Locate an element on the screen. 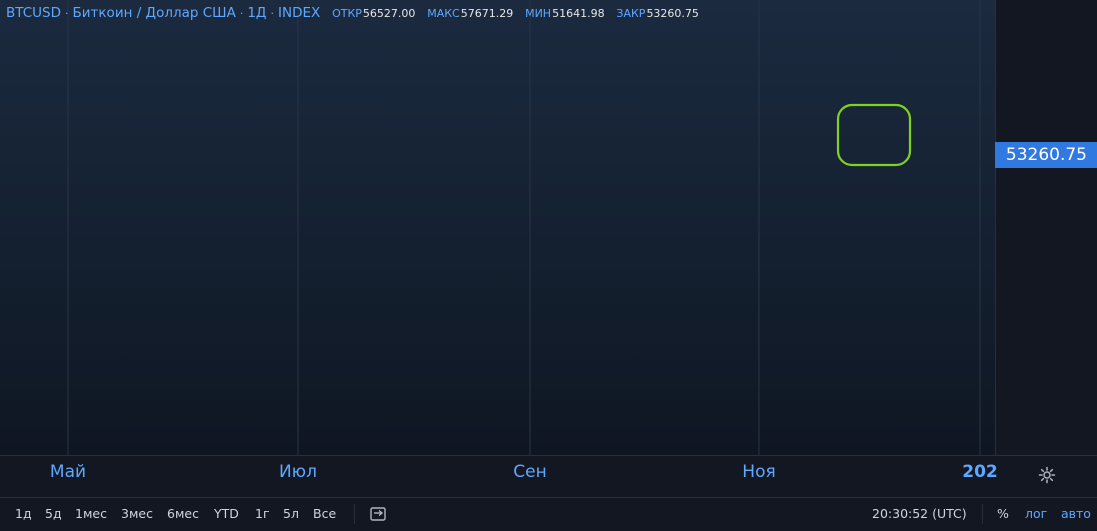 The height and width of the screenshot is (531, 1097). xtick-may: Май is located at coordinates (68, 472).